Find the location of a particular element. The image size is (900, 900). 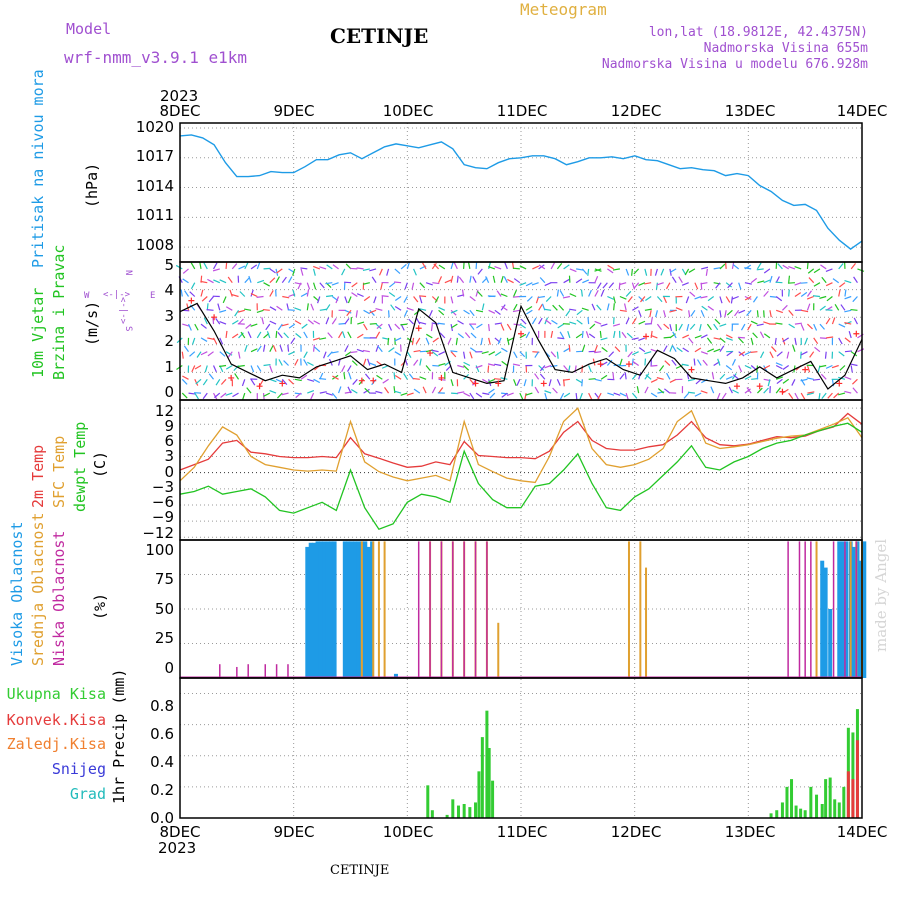

cloud-high-bar is located at coordinates (822, 619).